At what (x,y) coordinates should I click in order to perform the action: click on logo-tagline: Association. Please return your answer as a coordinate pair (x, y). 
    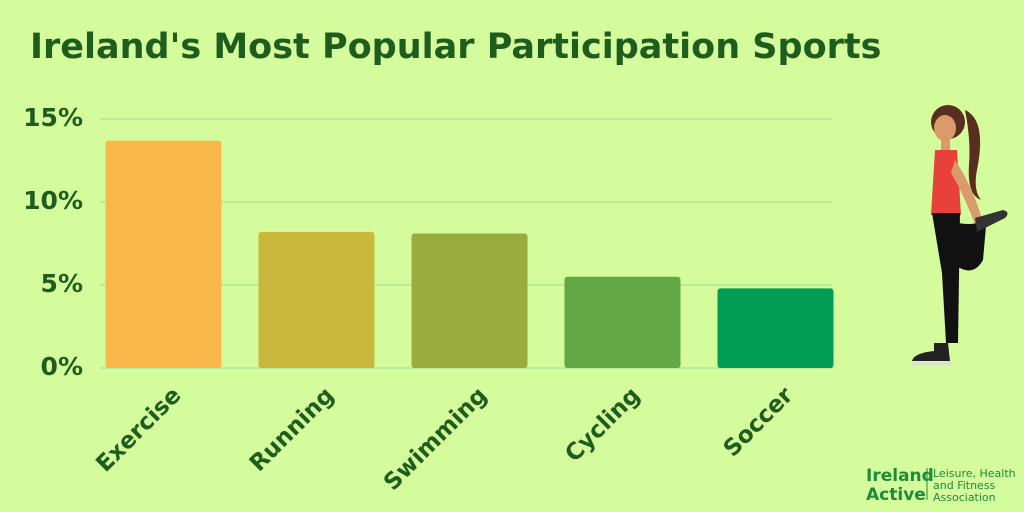
    Looking at the image, I should click on (964, 497).